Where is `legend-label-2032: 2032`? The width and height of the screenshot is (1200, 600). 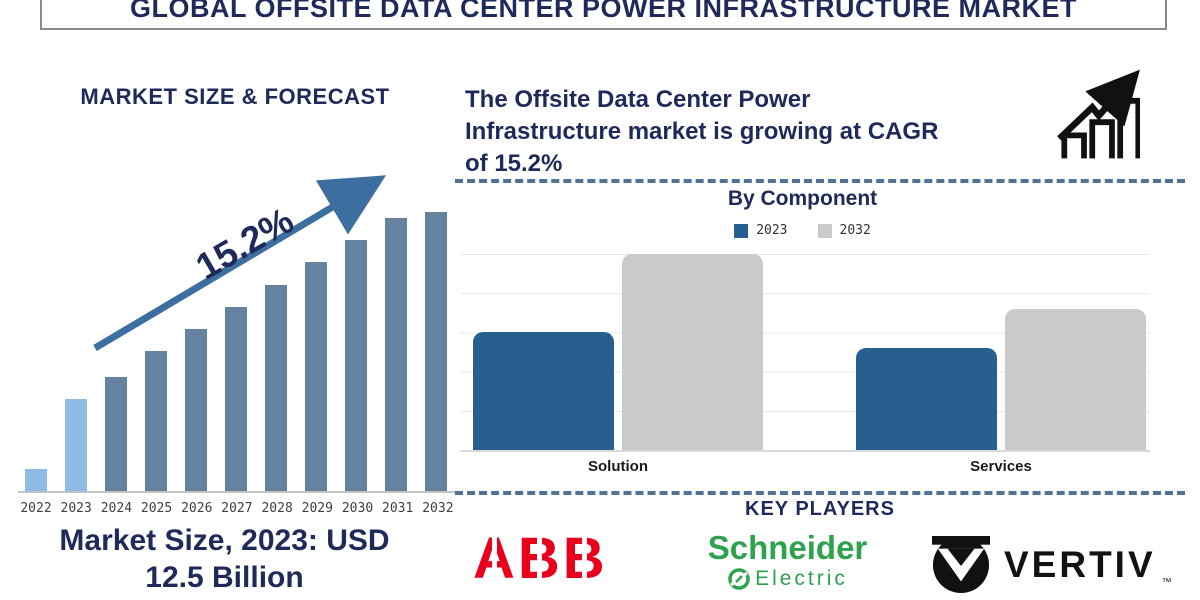 legend-label-2032: 2032 is located at coordinates (855, 230).